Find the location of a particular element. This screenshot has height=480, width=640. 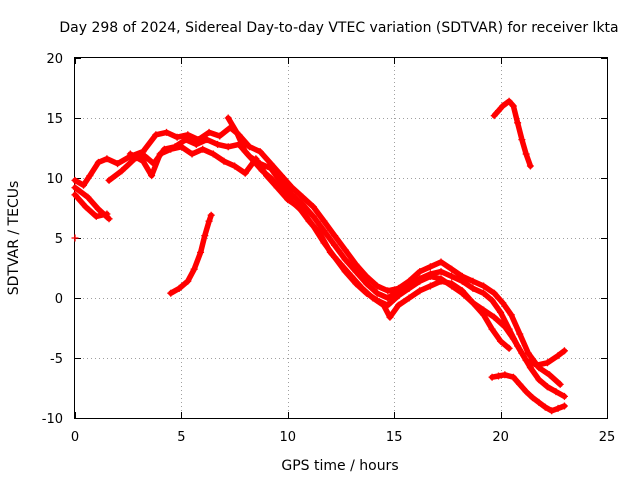

x-tick-label: 0 is located at coordinates (75, 437).